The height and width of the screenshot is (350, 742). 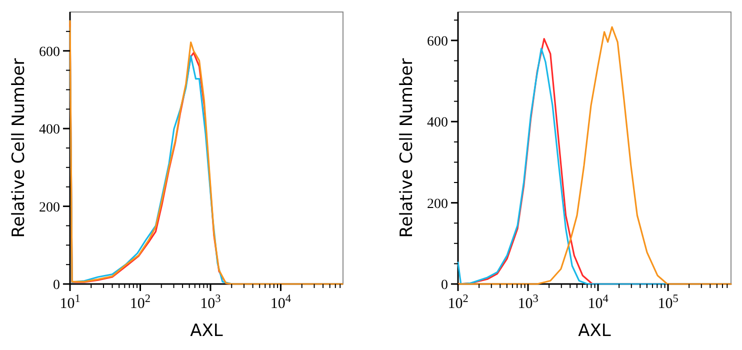 What do you see at coordinates (70, 302) in the screenshot?
I see `x-tick-label: 10$^{1}$` at bounding box center [70, 302].